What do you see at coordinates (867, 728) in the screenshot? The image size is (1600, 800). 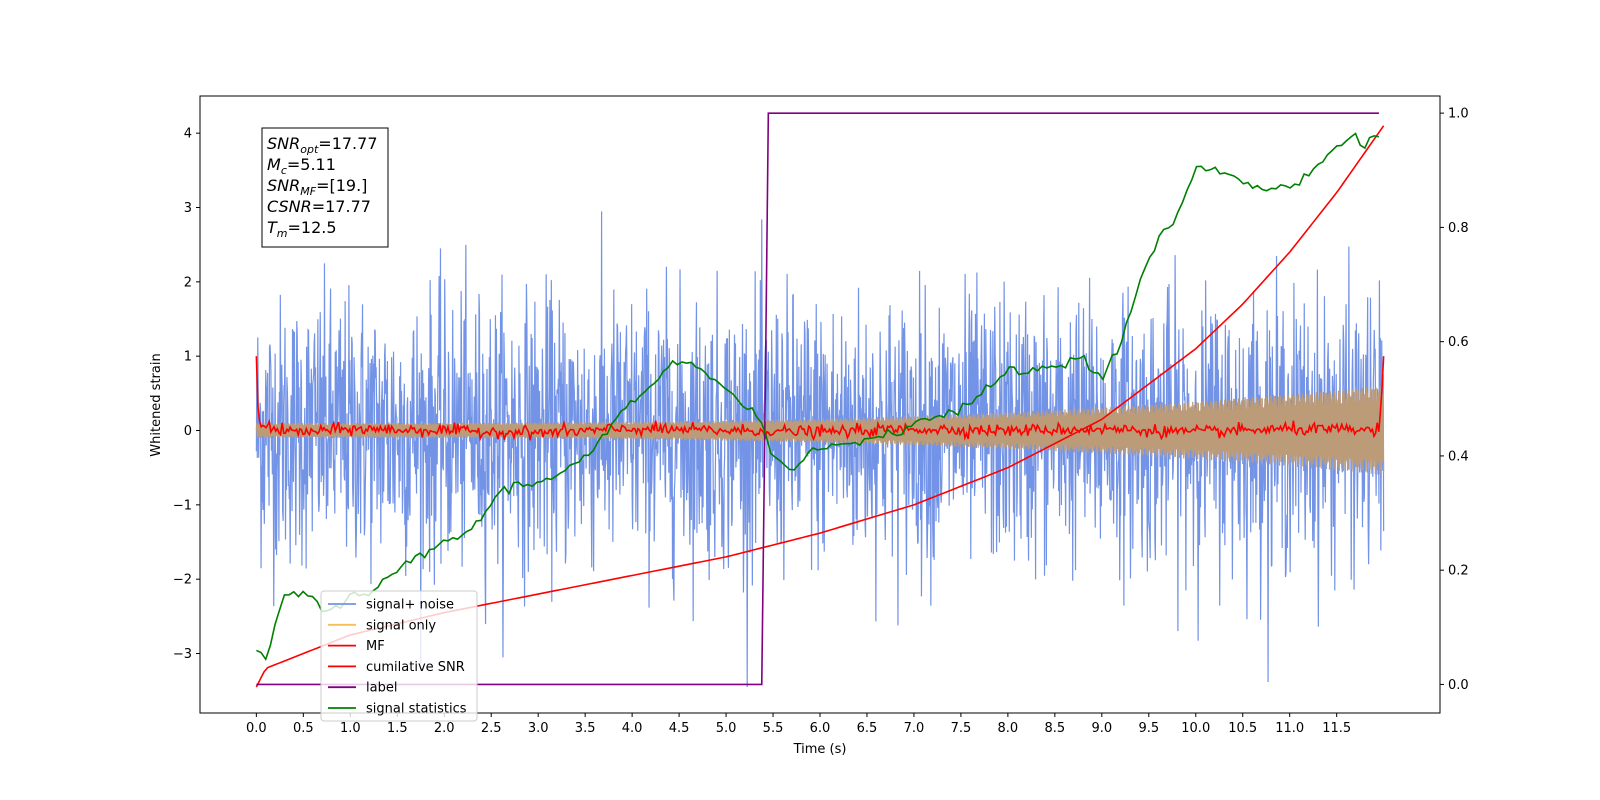 I see `x-tick-label: 6.5` at bounding box center [867, 728].